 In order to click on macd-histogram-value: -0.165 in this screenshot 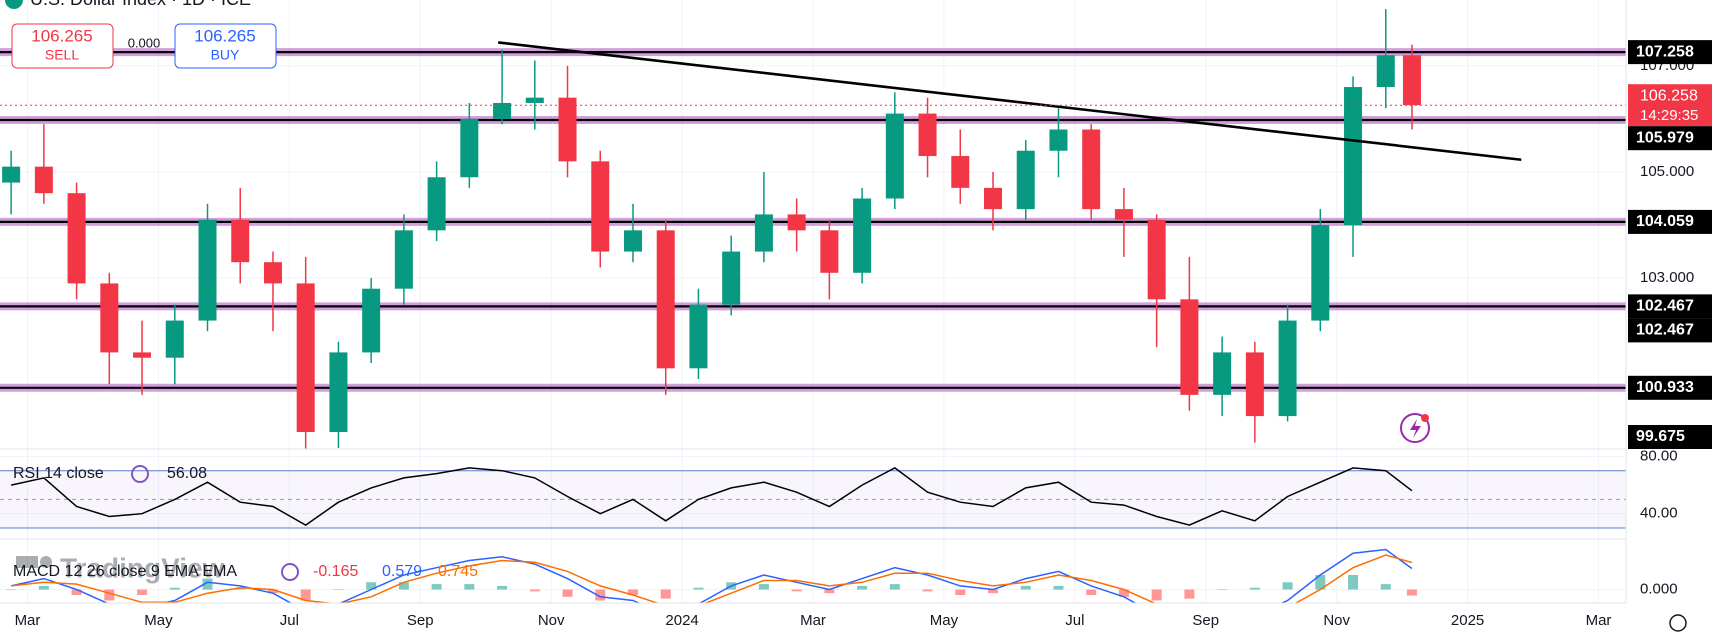, I will do `click(335, 571)`.